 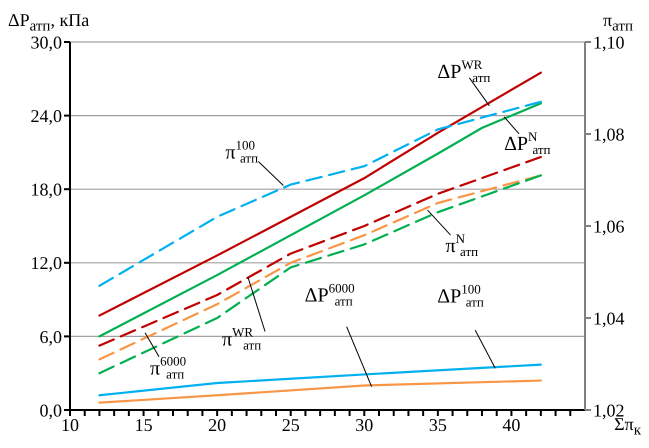 What do you see at coordinates (511, 424) in the screenshot?
I see `x-tick-label: 40` at bounding box center [511, 424].